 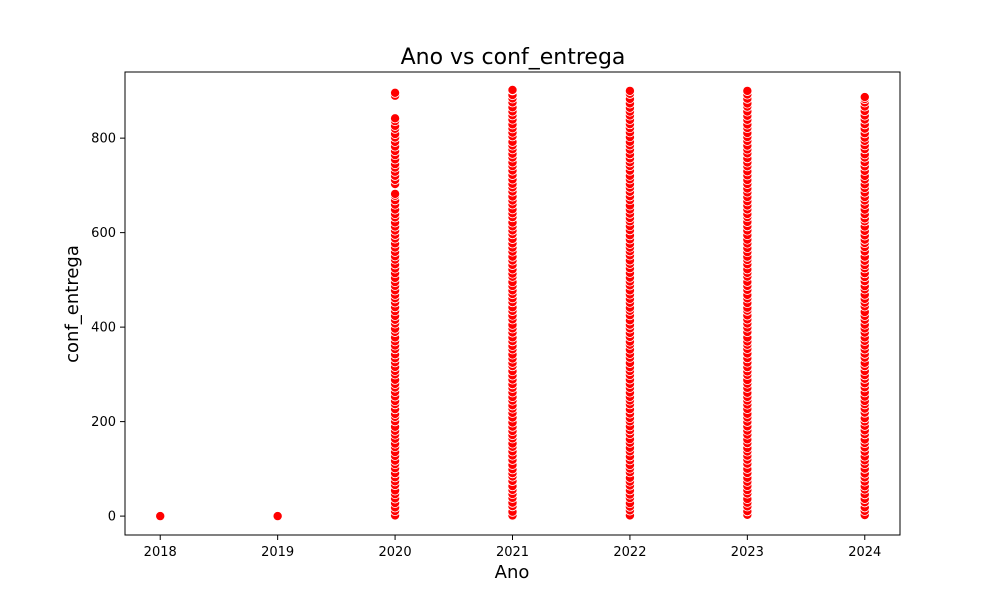 I want to click on y-tick-label: 400, so click(x=103, y=328).